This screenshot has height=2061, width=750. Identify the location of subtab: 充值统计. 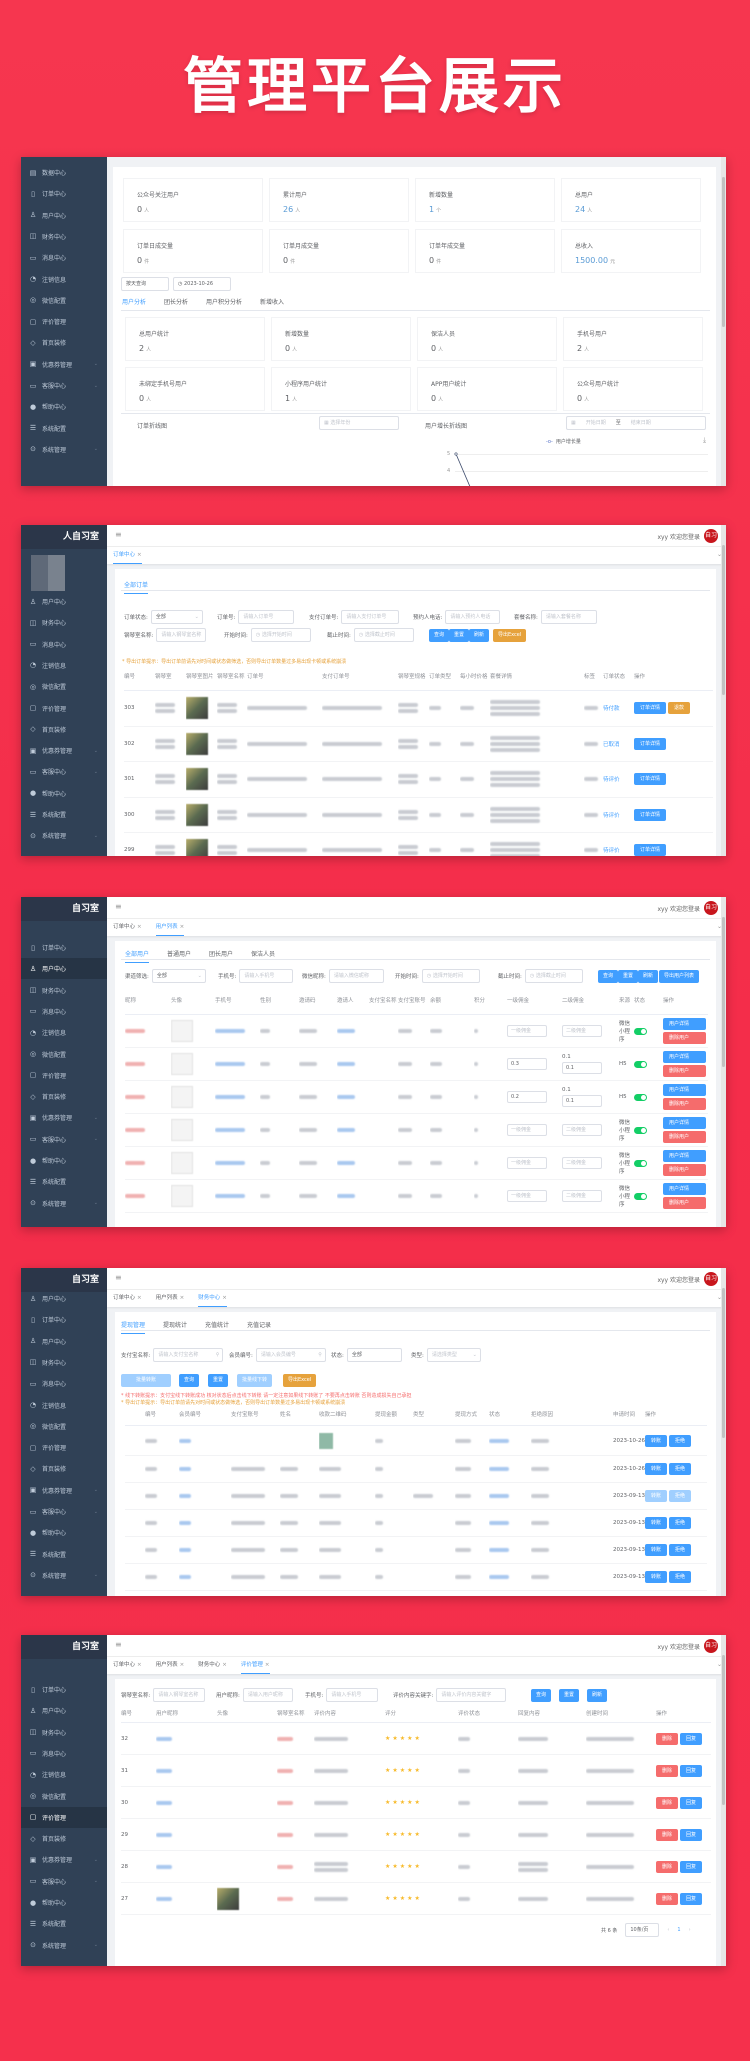
(217, 1325).